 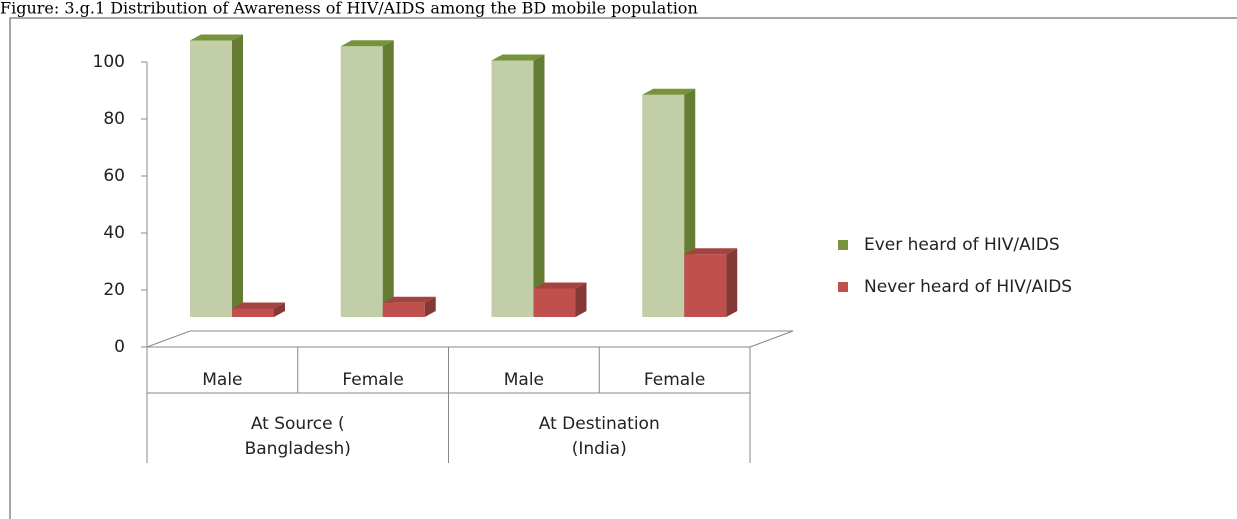 What do you see at coordinates (109, 62) in the screenshot?
I see `y-tick-label: 100` at bounding box center [109, 62].